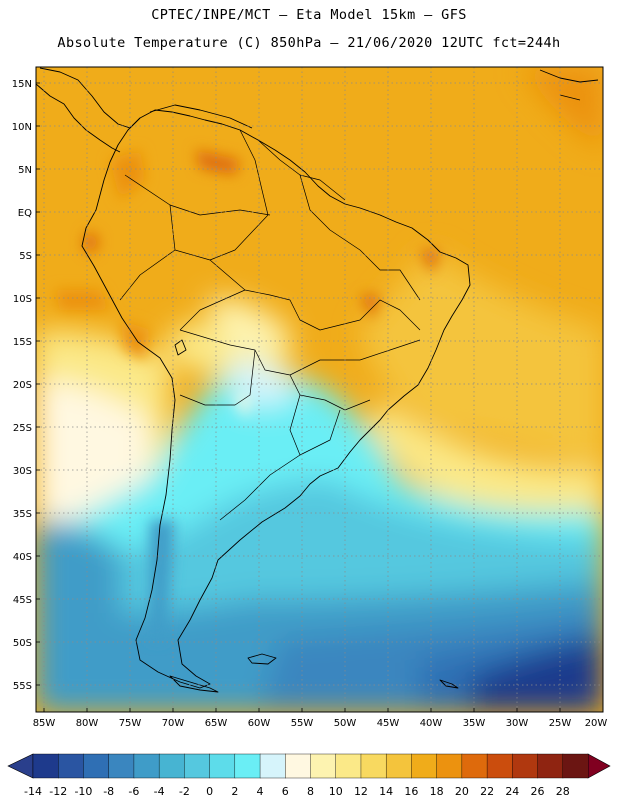 The image size is (618, 800). I want to click on colorbar-label: 2, so click(234, 791).